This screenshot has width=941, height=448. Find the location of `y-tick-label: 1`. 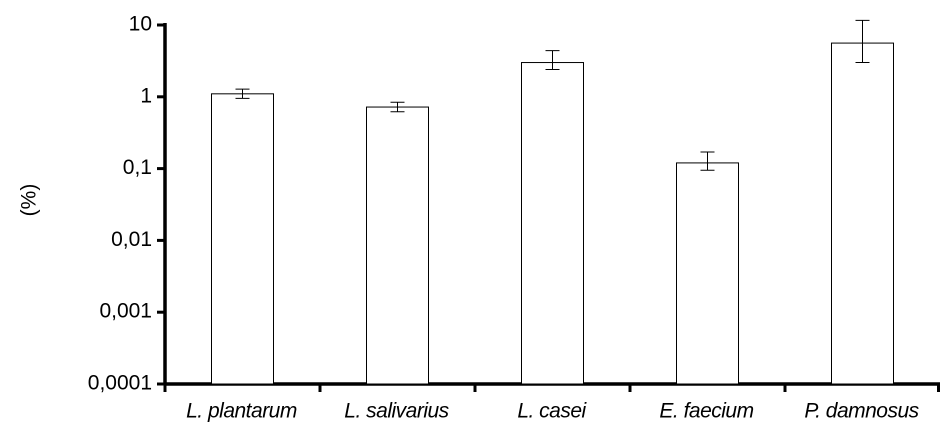

y-tick-label: 1 is located at coordinates (146, 95).